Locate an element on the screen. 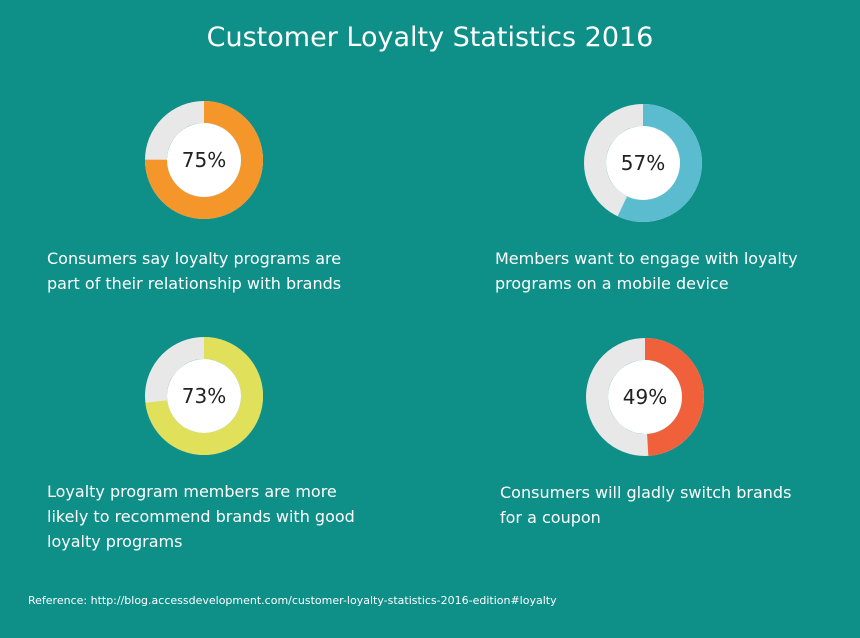  chart-title: Customer Loyalty Statistics 2016 is located at coordinates (430, 37).